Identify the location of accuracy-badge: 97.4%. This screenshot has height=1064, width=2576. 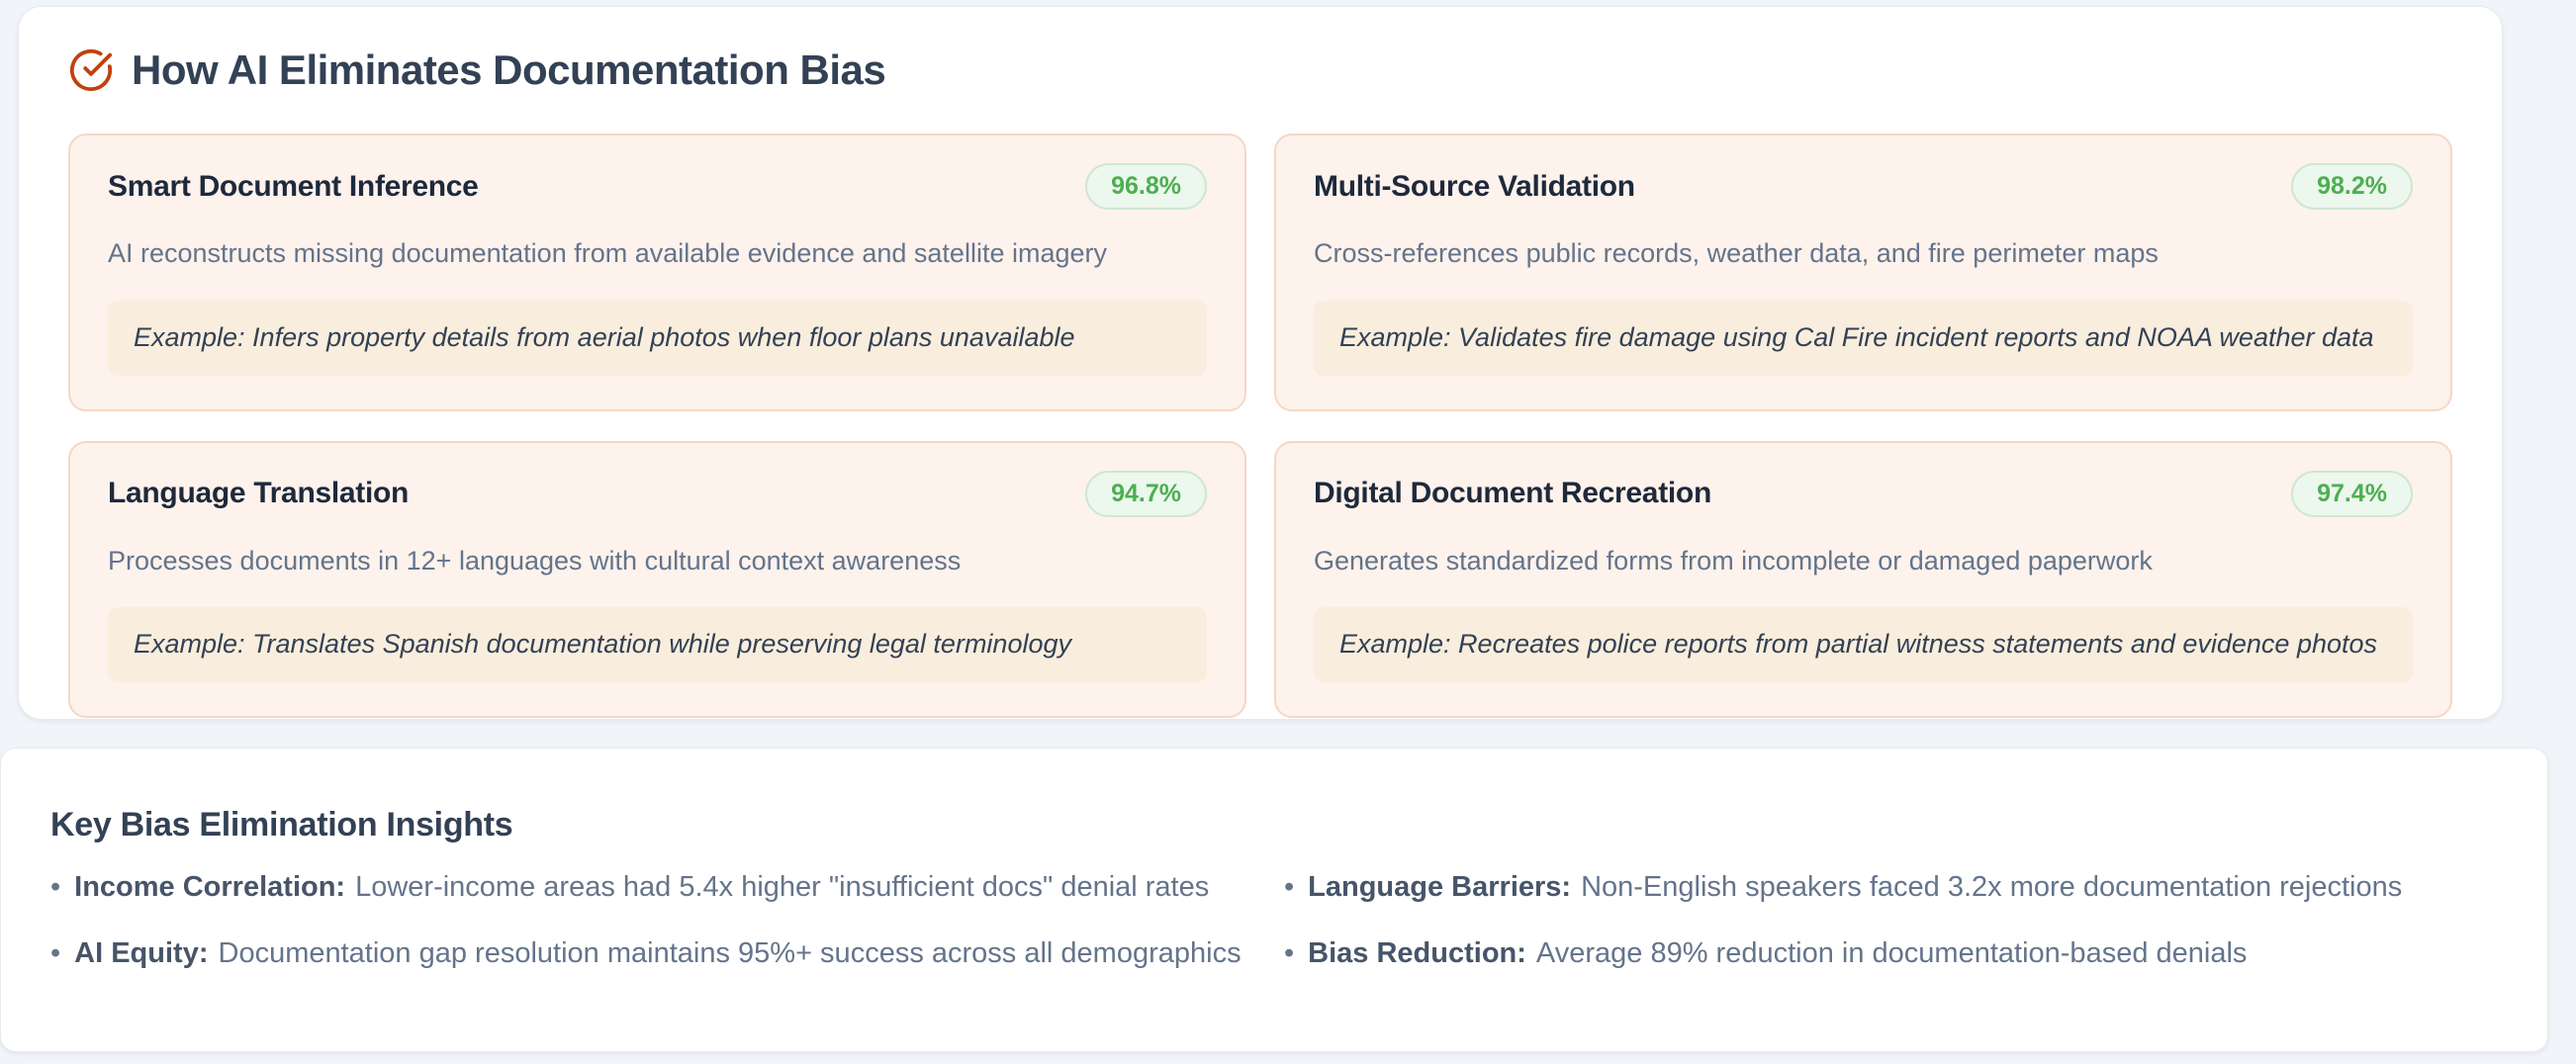
(2352, 493).